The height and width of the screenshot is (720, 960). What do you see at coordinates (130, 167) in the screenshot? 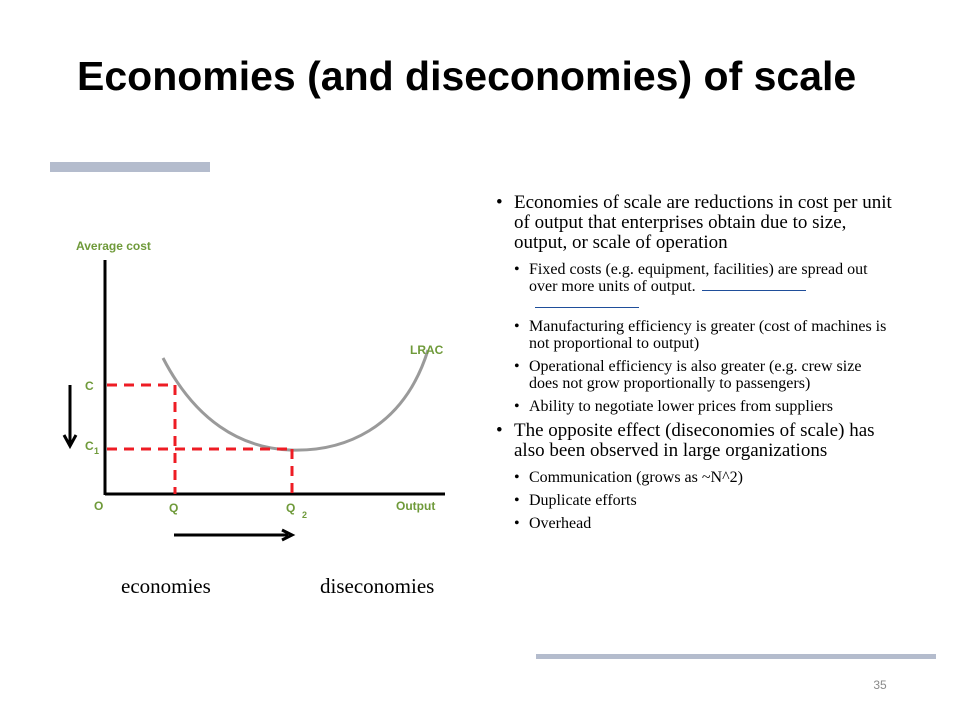
I see `title-accent-bar` at bounding box center [130, 167].